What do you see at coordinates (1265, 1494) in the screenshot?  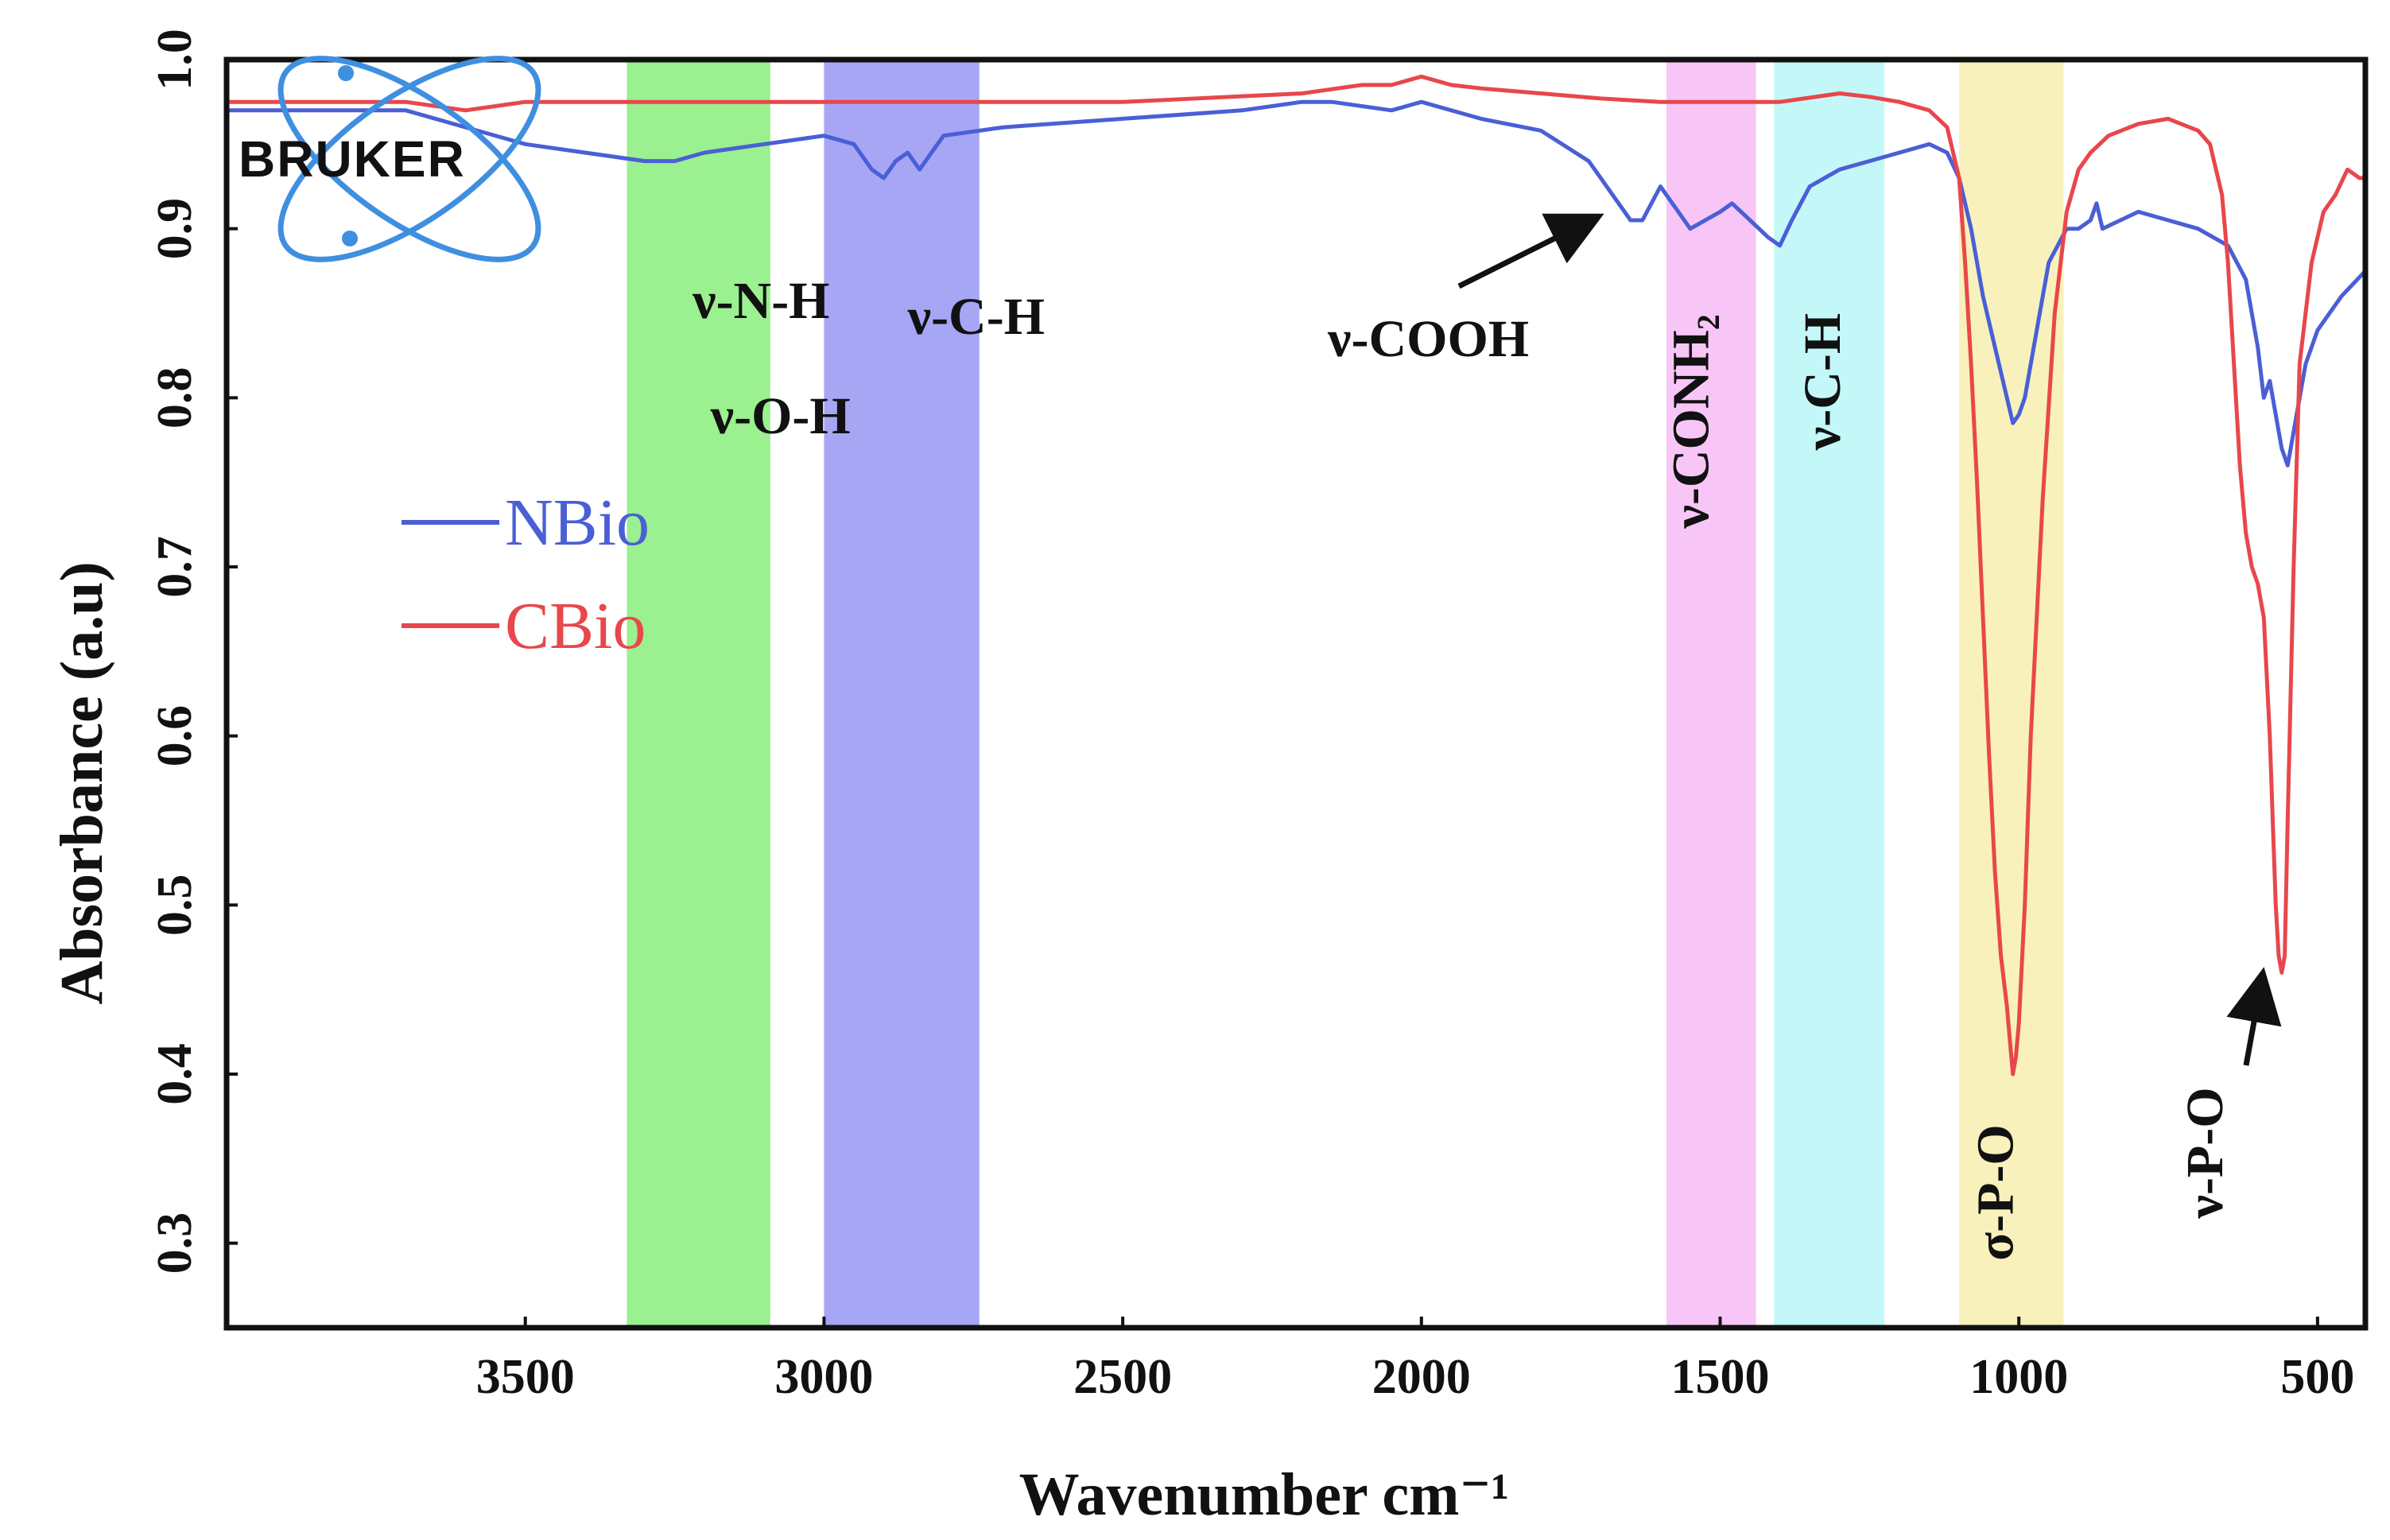 I see `x-axis-title: Wavenumber cm⁻¹` at bounding box center [1265, 1494].